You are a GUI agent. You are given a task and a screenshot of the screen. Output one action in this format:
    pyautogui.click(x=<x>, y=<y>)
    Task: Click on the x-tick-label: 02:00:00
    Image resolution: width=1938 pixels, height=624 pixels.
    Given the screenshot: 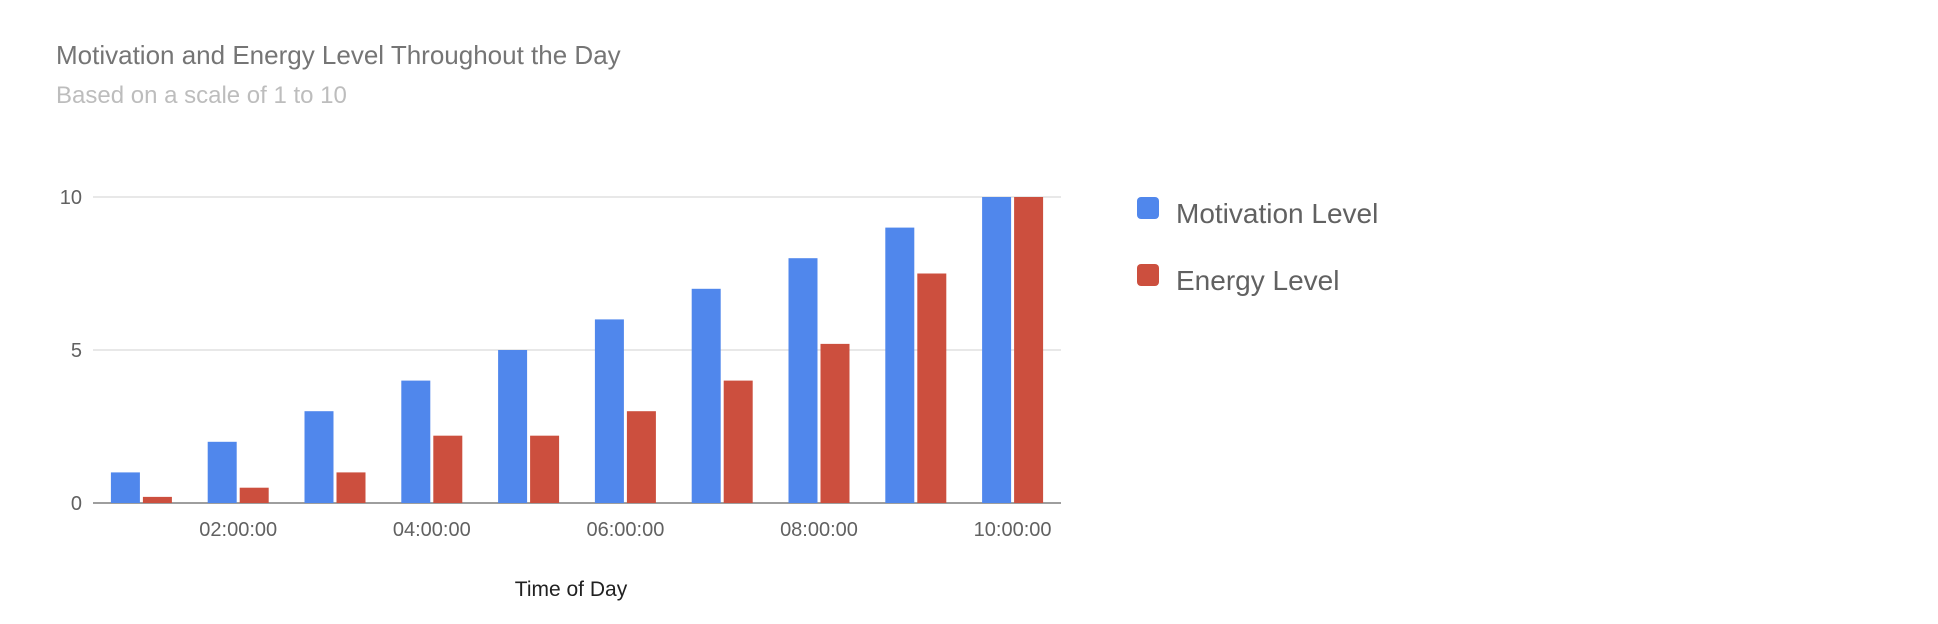 What is the action you would take?
    pyautogui.click(x=238, y=530)
    